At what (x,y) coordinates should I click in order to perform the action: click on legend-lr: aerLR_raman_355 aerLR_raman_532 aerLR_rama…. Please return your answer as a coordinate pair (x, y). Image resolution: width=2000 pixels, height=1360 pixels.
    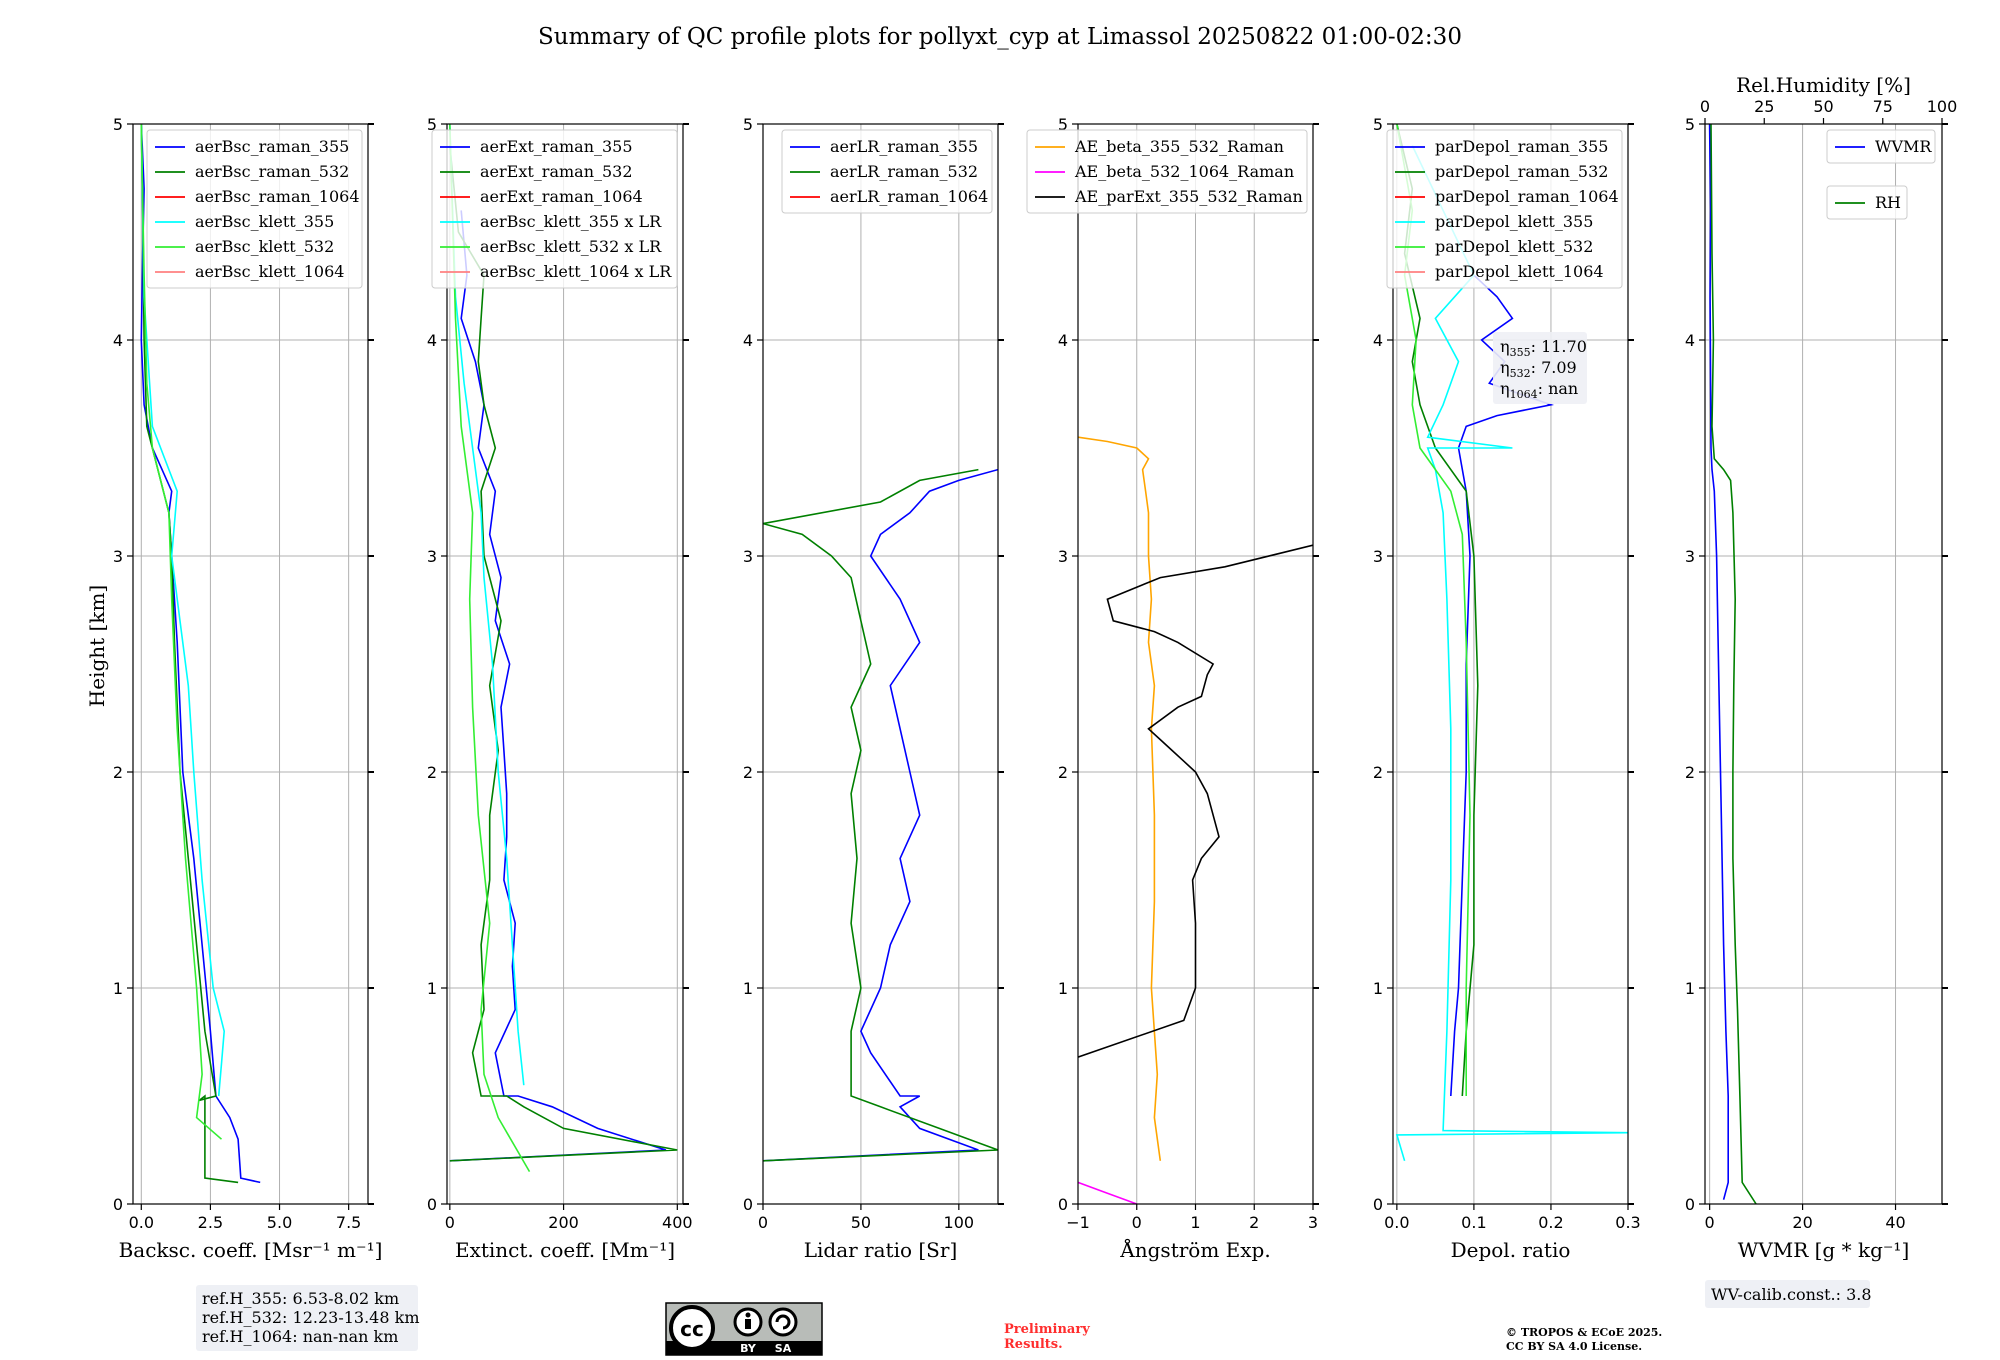
    Looking at the image, I should click on (887, 171).